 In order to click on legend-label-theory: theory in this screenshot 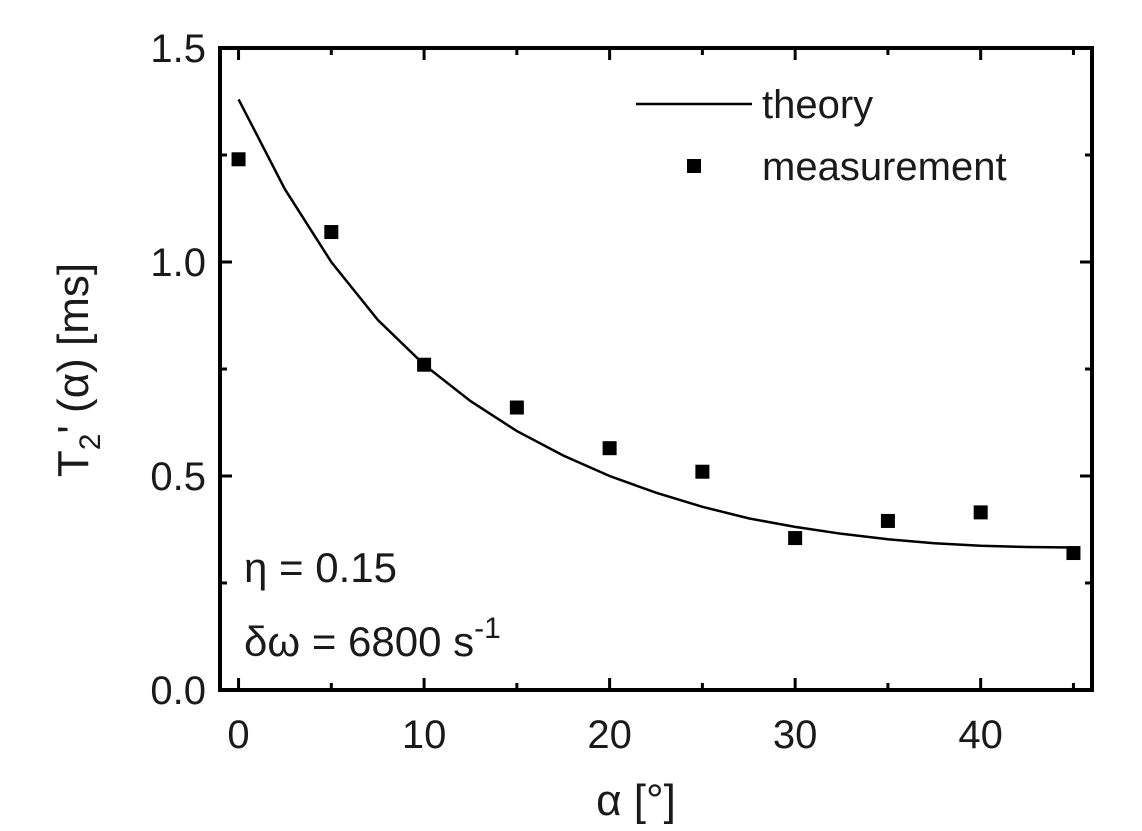, I will do `click(817, 105)`.